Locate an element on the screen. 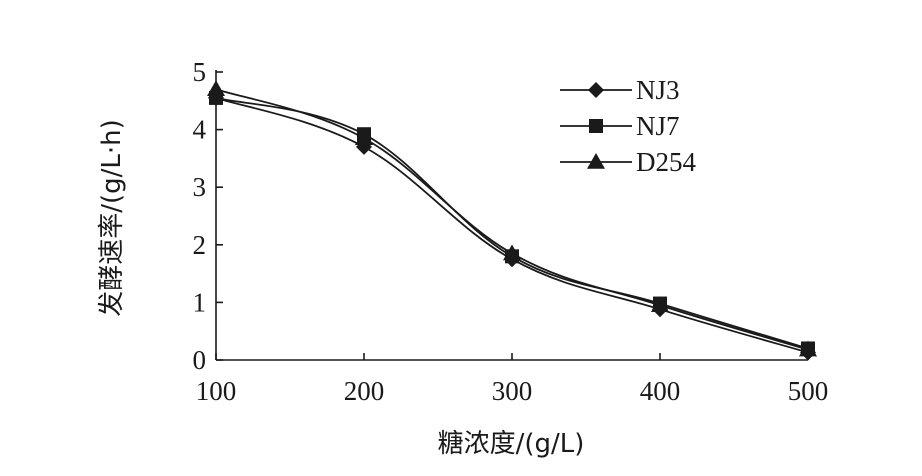 The image size is (922, 476). legend-label: D254 is located at coordinates (666, 162).